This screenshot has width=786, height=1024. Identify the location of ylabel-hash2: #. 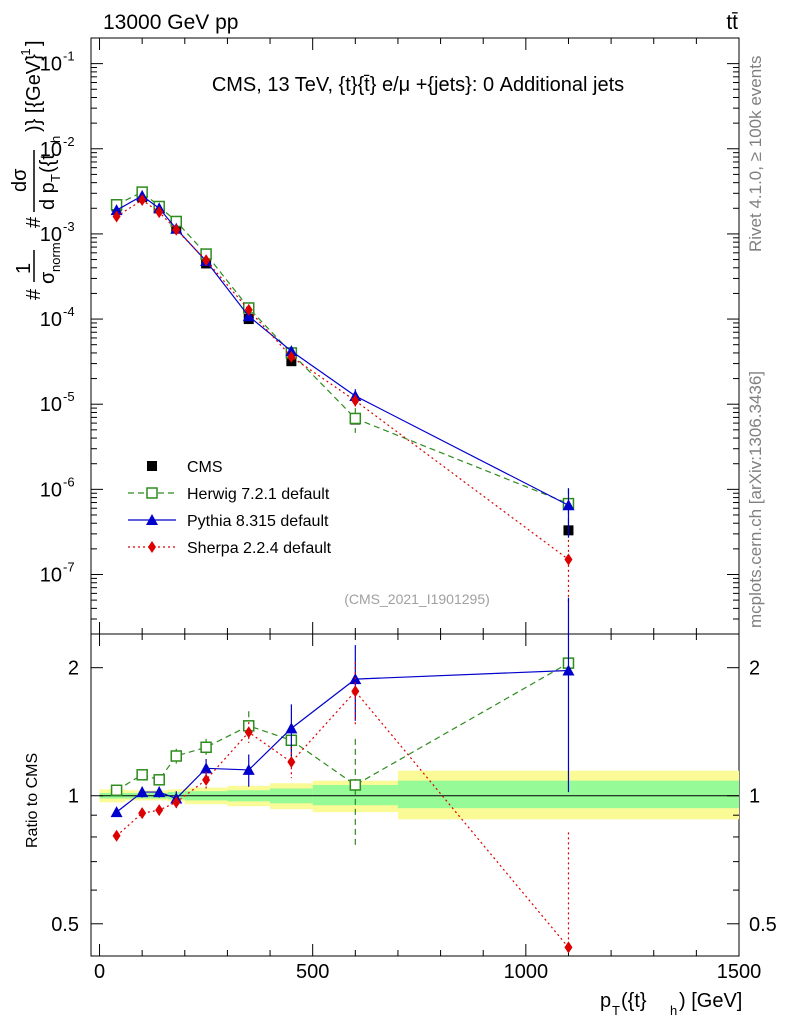
(34, 222).